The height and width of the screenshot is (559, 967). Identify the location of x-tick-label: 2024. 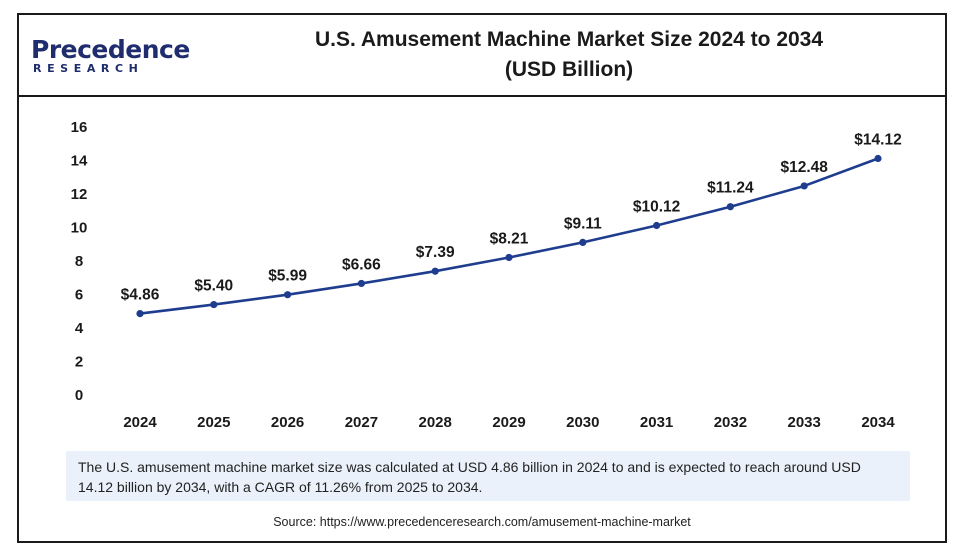
(140, 422).